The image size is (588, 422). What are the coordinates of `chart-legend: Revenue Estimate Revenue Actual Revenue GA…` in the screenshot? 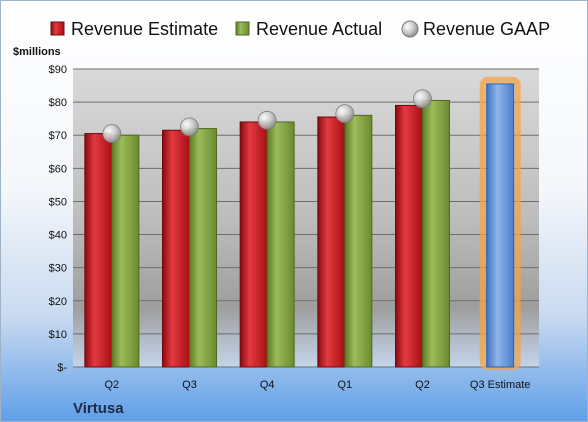 It's located at (300, 29).